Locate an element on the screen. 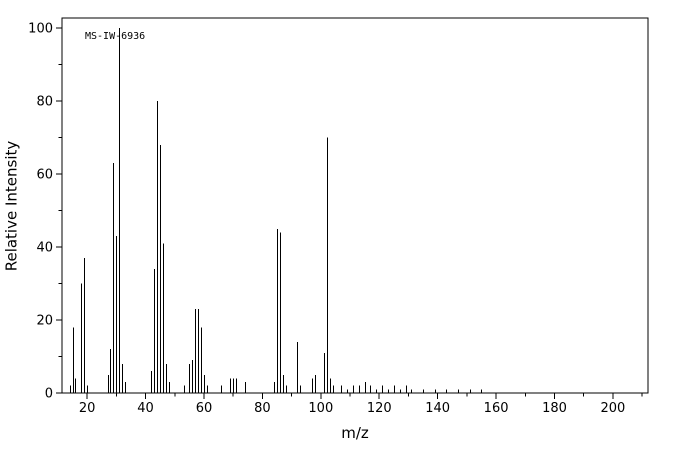 Image resolution: width=676 pixels, height=455 pixels. x-tick-label: 20 is located at coordinates (87, 408).